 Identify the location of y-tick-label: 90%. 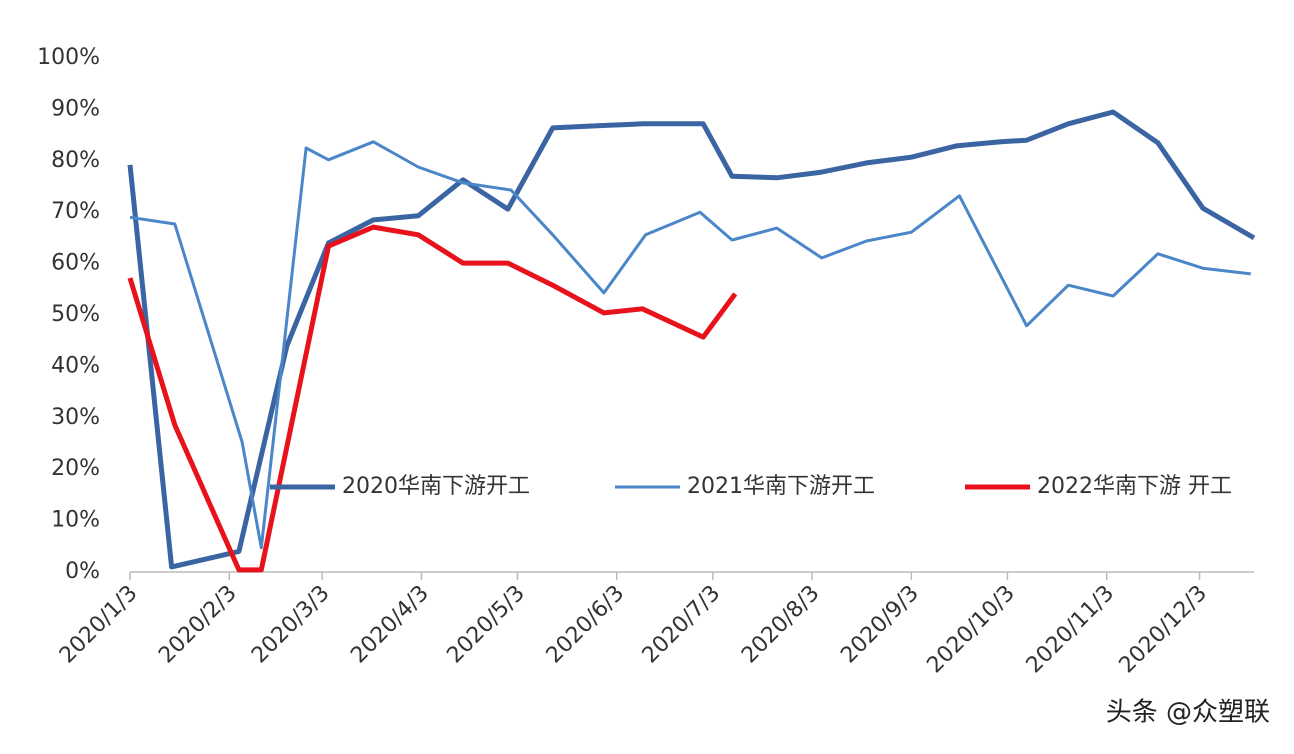
(75, 108).